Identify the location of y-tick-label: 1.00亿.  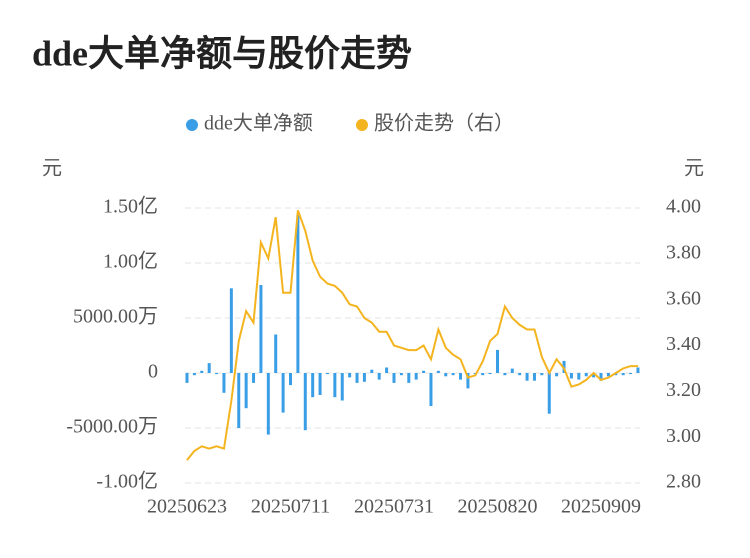
(130, 261).